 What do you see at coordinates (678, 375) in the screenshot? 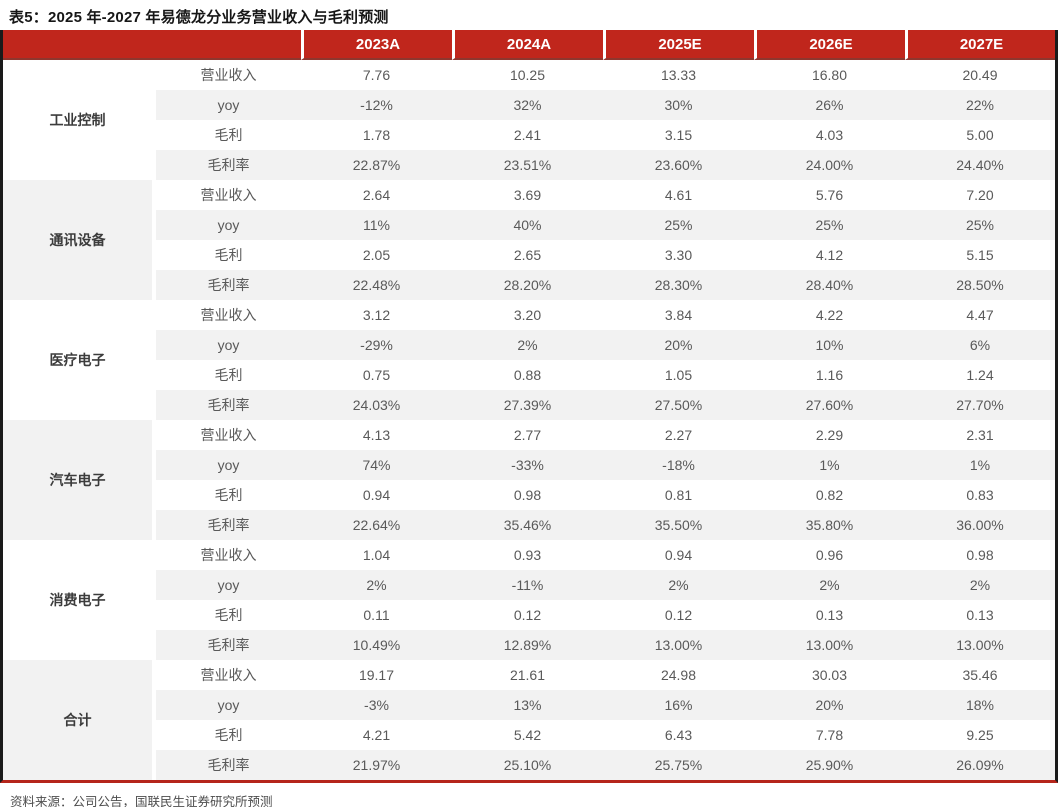
I see `value-cell: 1.05` at bounding box center [678, 375].